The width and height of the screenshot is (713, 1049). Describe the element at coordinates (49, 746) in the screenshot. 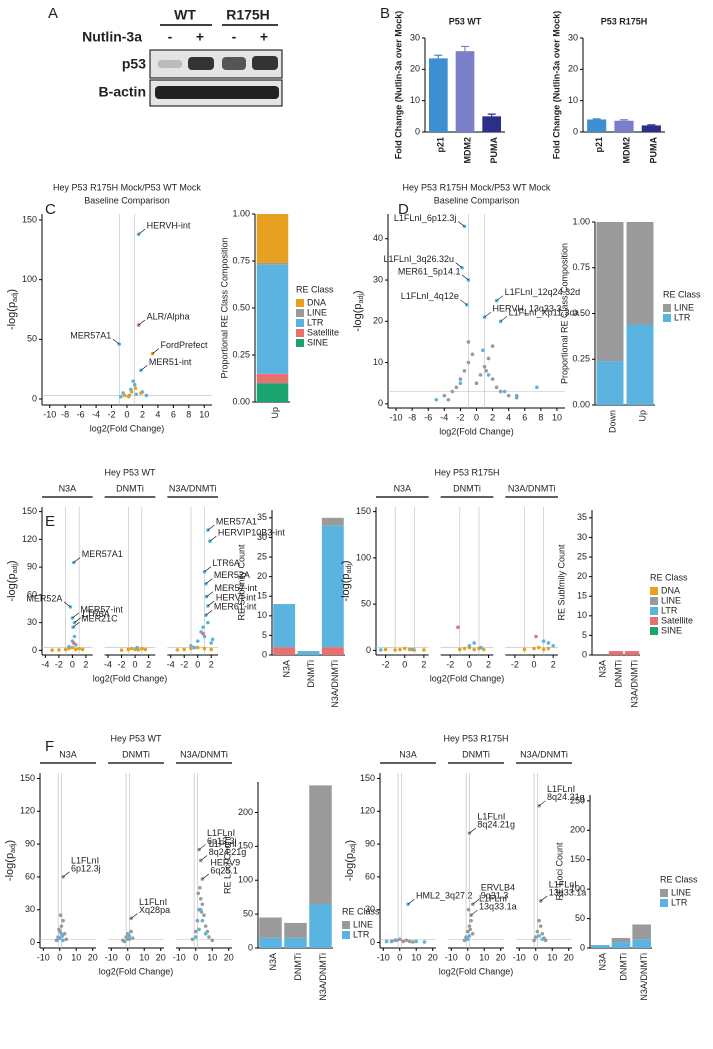

I see `panel-letter: F` at that location.